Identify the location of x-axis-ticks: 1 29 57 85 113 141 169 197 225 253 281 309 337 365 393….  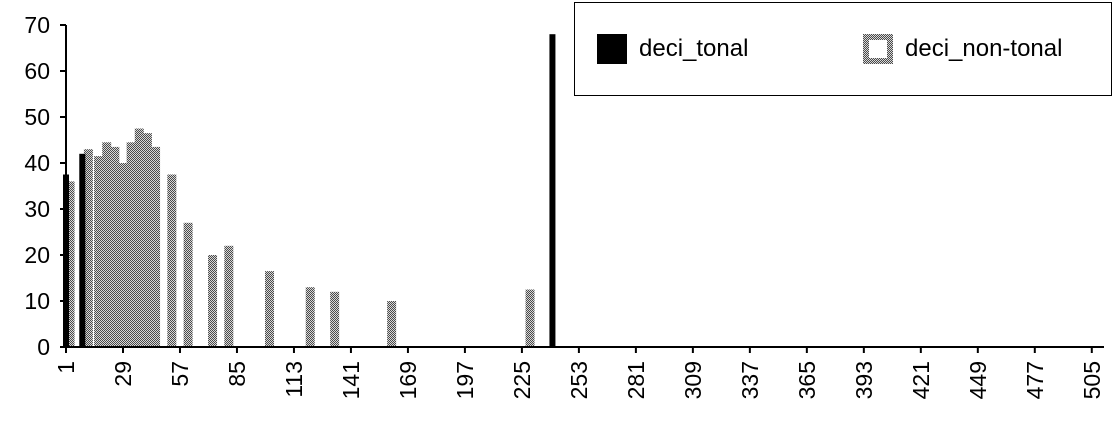
(579, 373).